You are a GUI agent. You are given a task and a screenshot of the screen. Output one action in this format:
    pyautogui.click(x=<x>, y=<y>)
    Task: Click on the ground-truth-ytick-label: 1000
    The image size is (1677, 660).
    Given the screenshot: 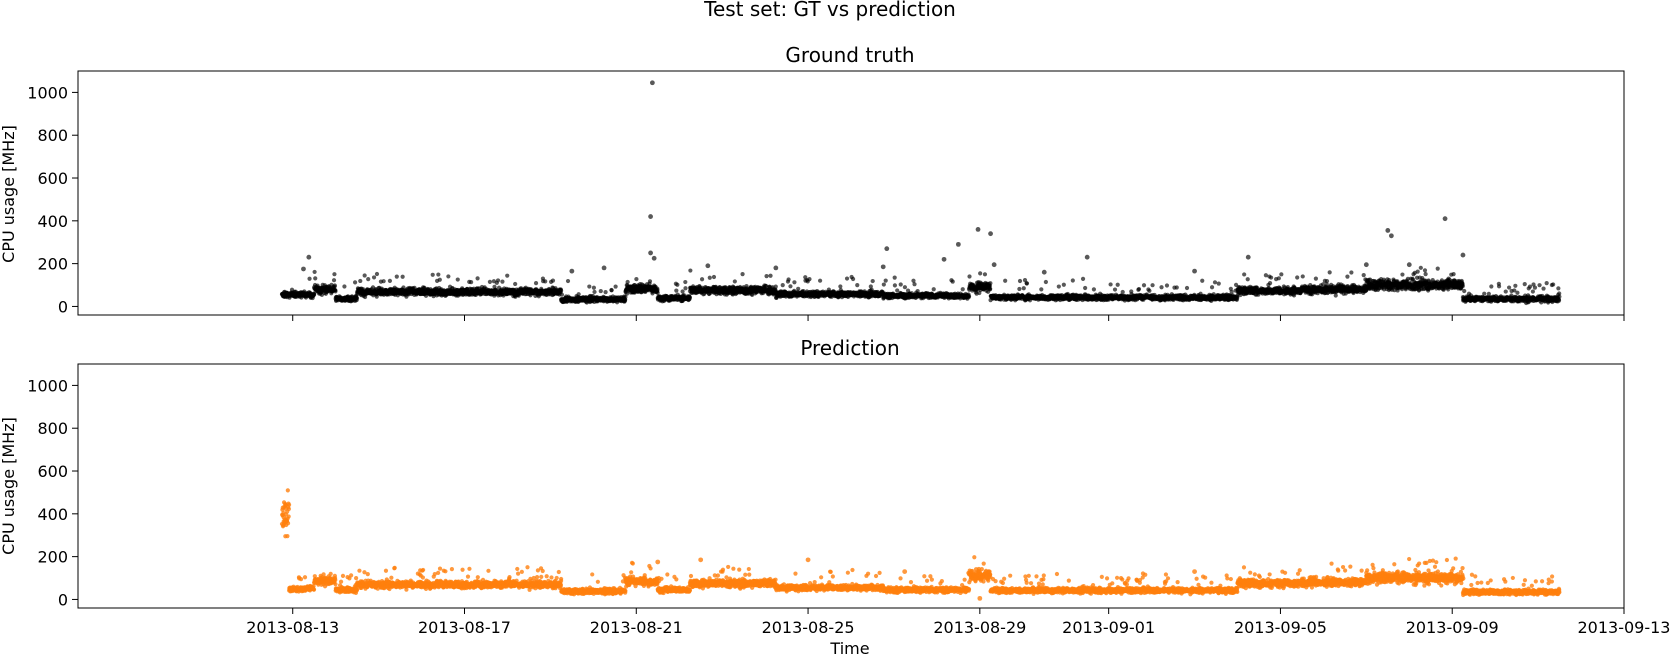 What is the action you would take?
    pyautogui.click(x=47, y=92)
    